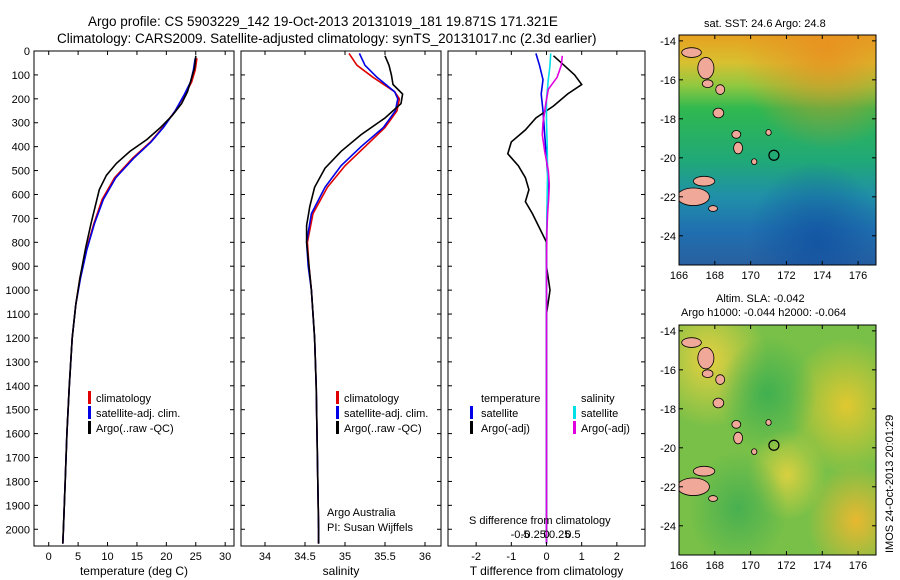 The height and width of the screenshot is (580, 900). What do you see at coordinates (552, 299) in the screenshot?
I see `series-line-s-argo-adj` at bounding box center [552, 299].